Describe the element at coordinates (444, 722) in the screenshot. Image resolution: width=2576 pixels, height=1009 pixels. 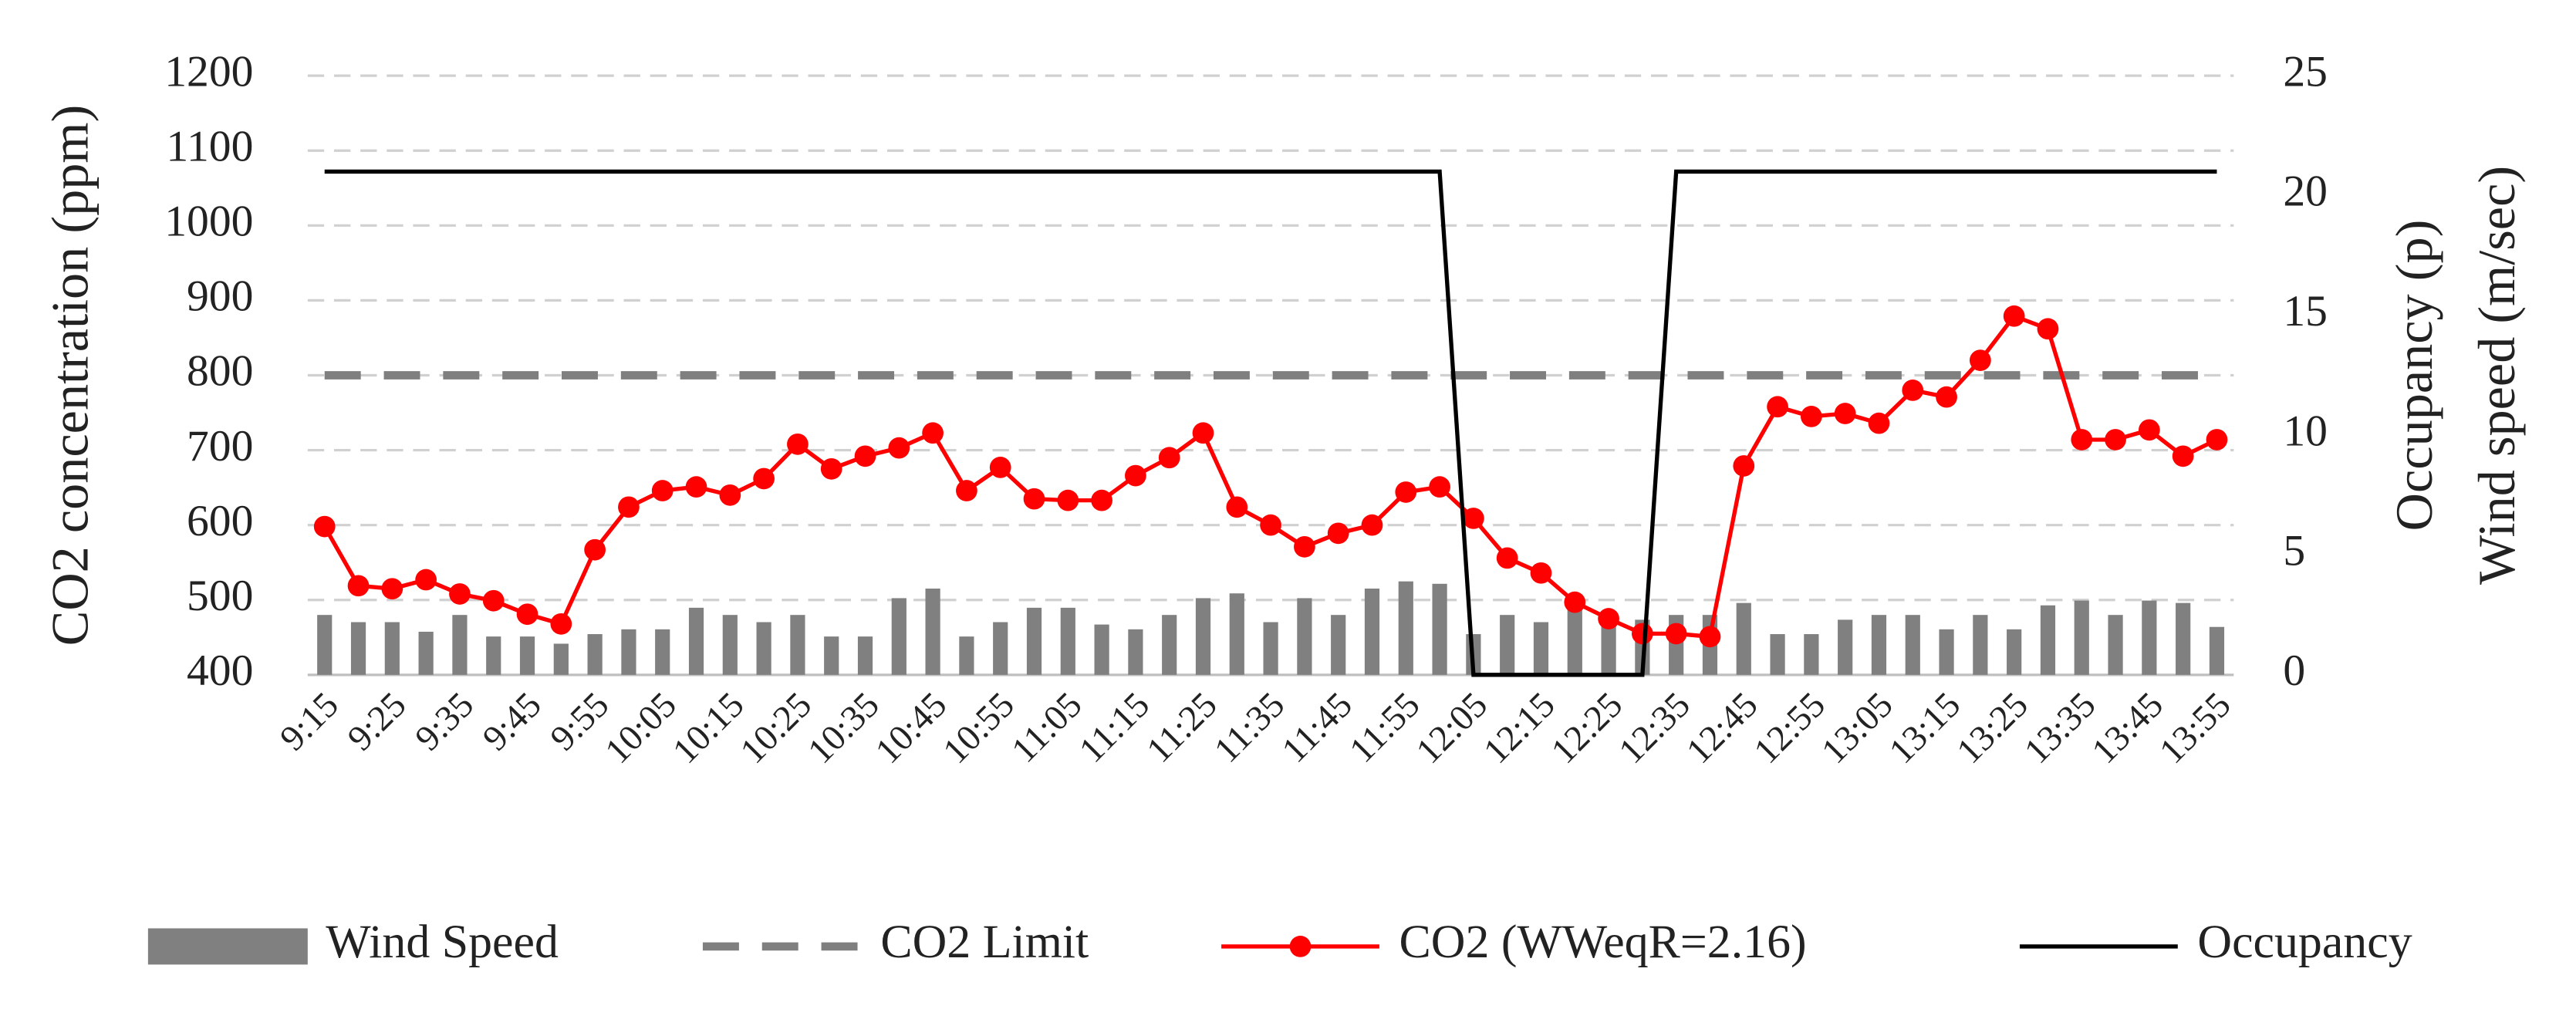
I see `x-tick-label: 9:35` at that location.